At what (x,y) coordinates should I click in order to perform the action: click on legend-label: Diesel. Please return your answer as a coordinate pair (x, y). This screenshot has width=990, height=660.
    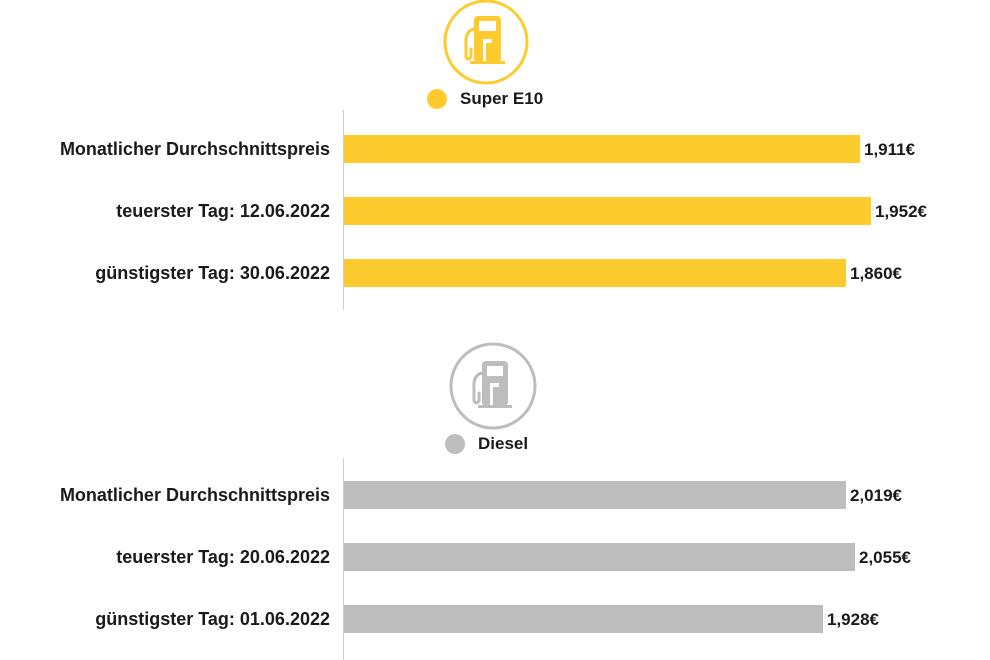
    Looking at the image, I should click on (503, 443).